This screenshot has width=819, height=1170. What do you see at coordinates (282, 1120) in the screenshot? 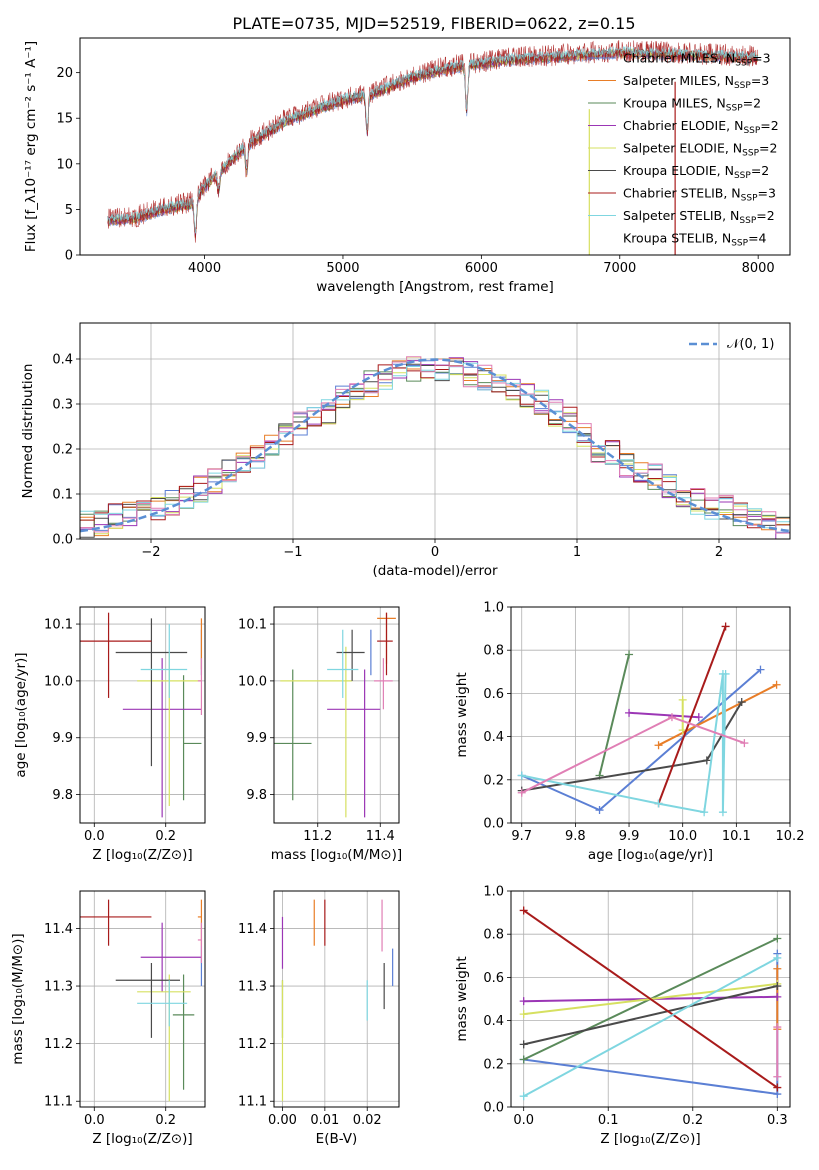
I see `x-tick-label: 0.00` at bounding box center [282, 1120].